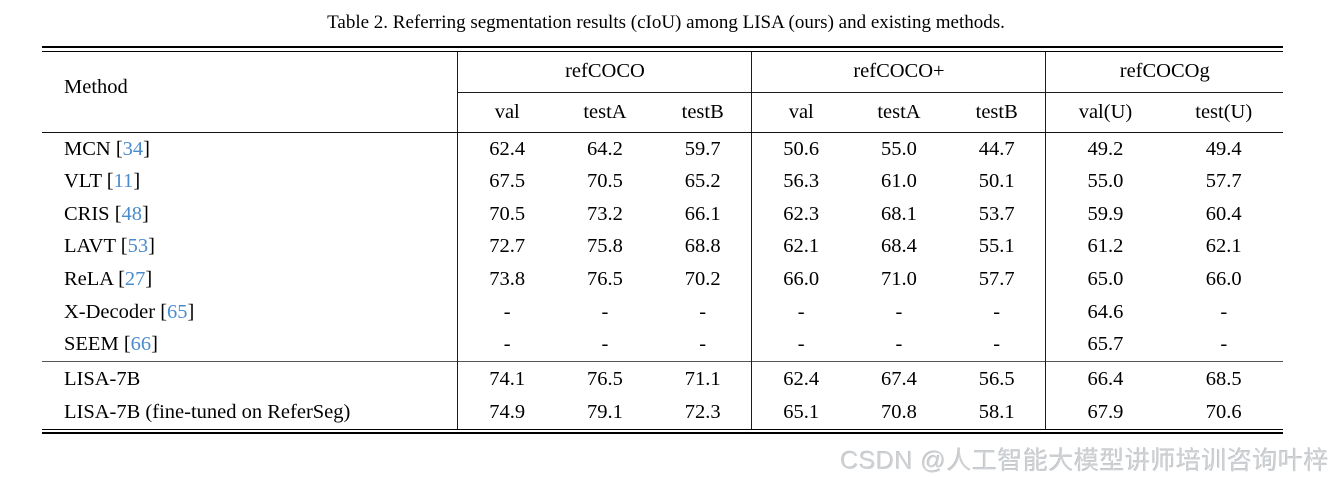 This screenshot has width=1332, height=478. Describe the element at coordinates (123, 181) in the screenshot. I see `citation-link: 11` at that location.